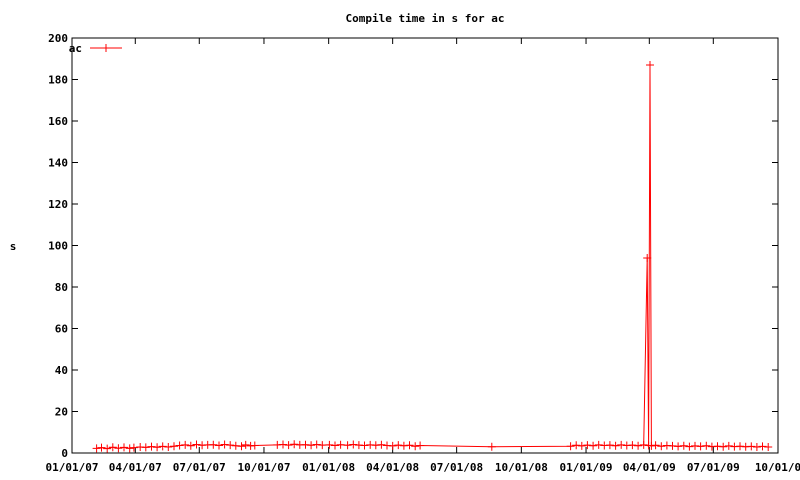 This screenshot has height=480, width=800. What do you see at coordinates (61, 370) in the screenshot?
I see `y-tick-label: 40` at bounding box center [61, 370].